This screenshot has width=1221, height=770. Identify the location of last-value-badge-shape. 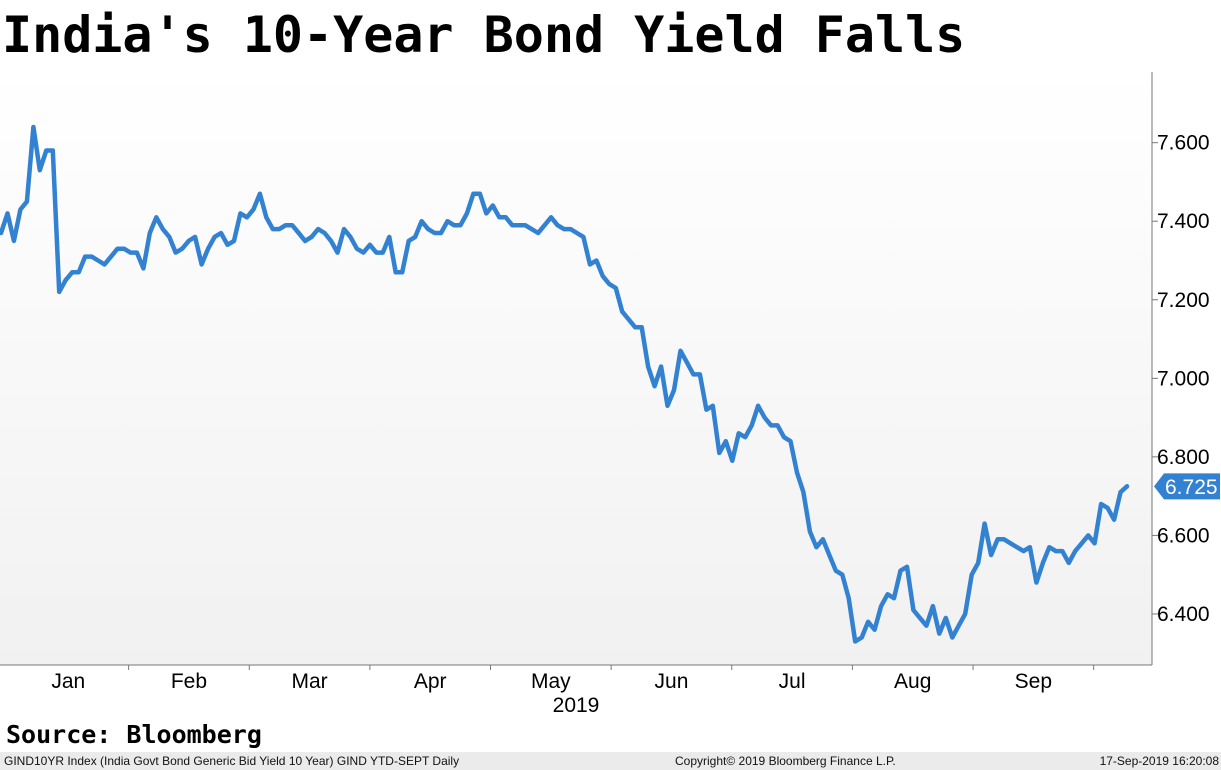
(1187, 486).